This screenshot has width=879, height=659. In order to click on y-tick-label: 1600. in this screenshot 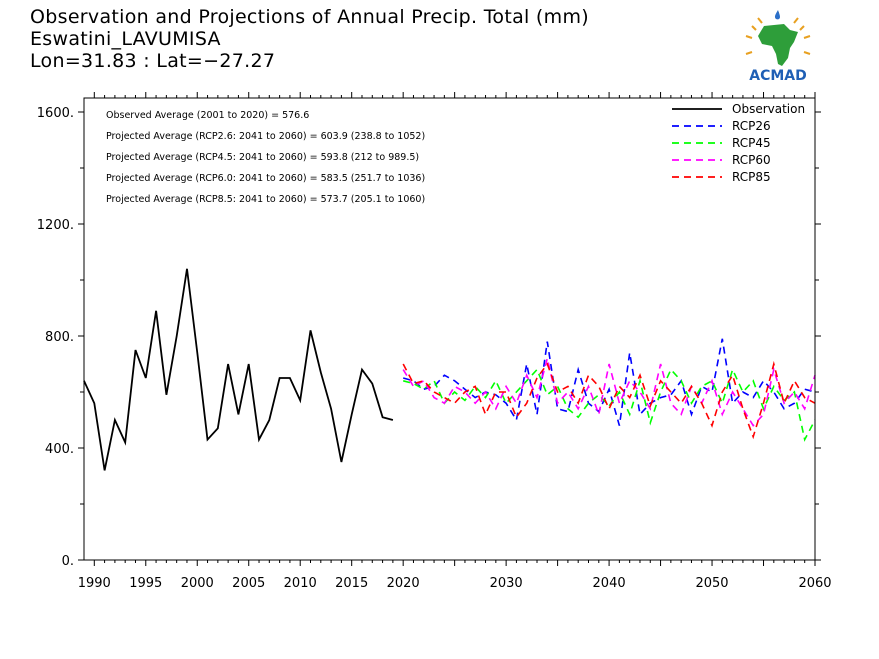, I will do `click(55, 113)`.